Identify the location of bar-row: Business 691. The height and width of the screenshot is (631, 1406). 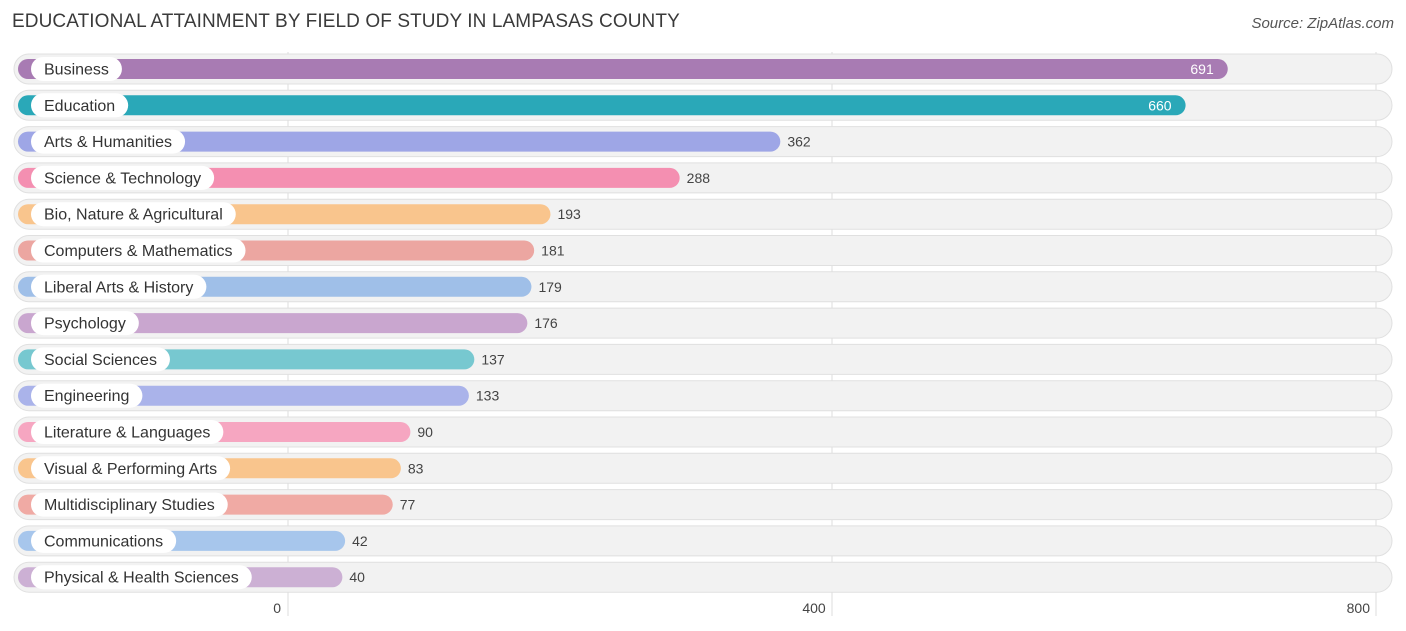
(703, 69).